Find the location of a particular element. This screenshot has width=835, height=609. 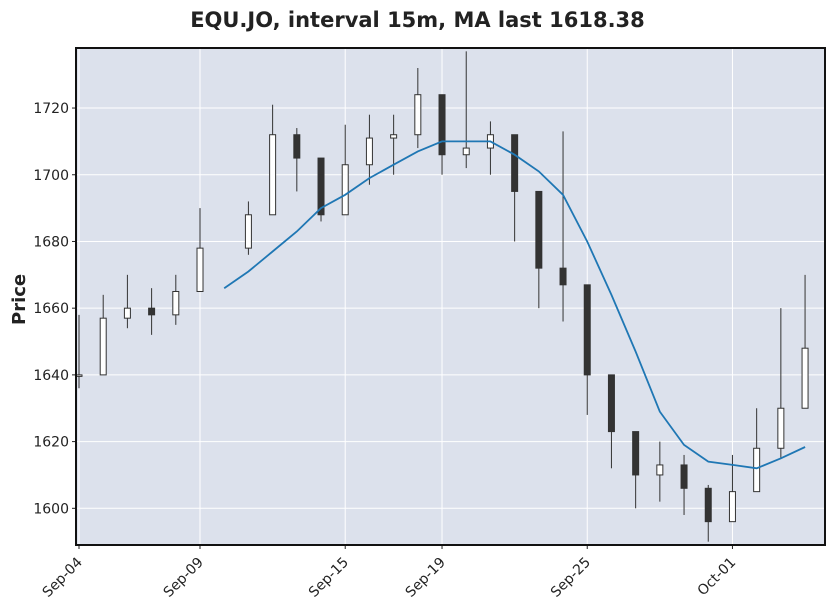

y-tick-label: 1680 is located at coordinates (51, 242).